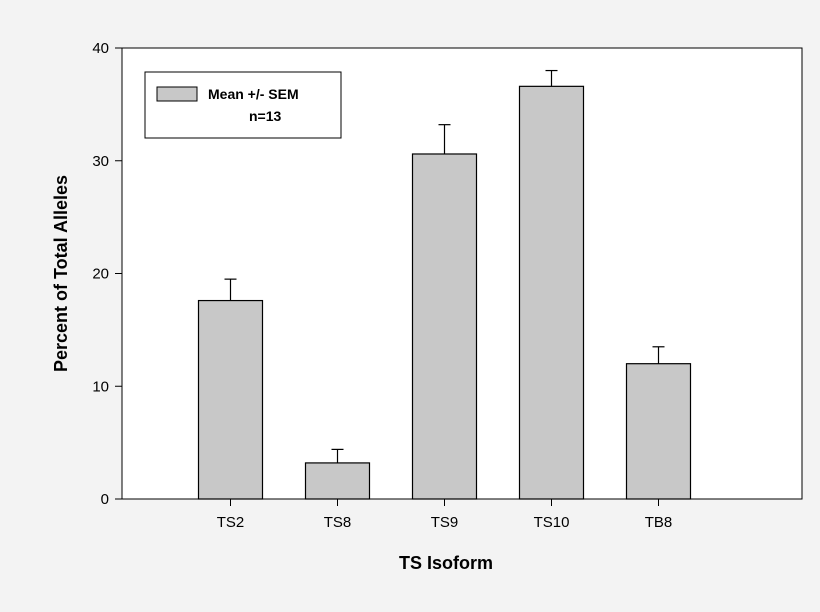 This screenshot has height=612, width=820. Describe the element at coordinates (337, 455) in the screenshot. I see `error-bar-ts8` at that location.